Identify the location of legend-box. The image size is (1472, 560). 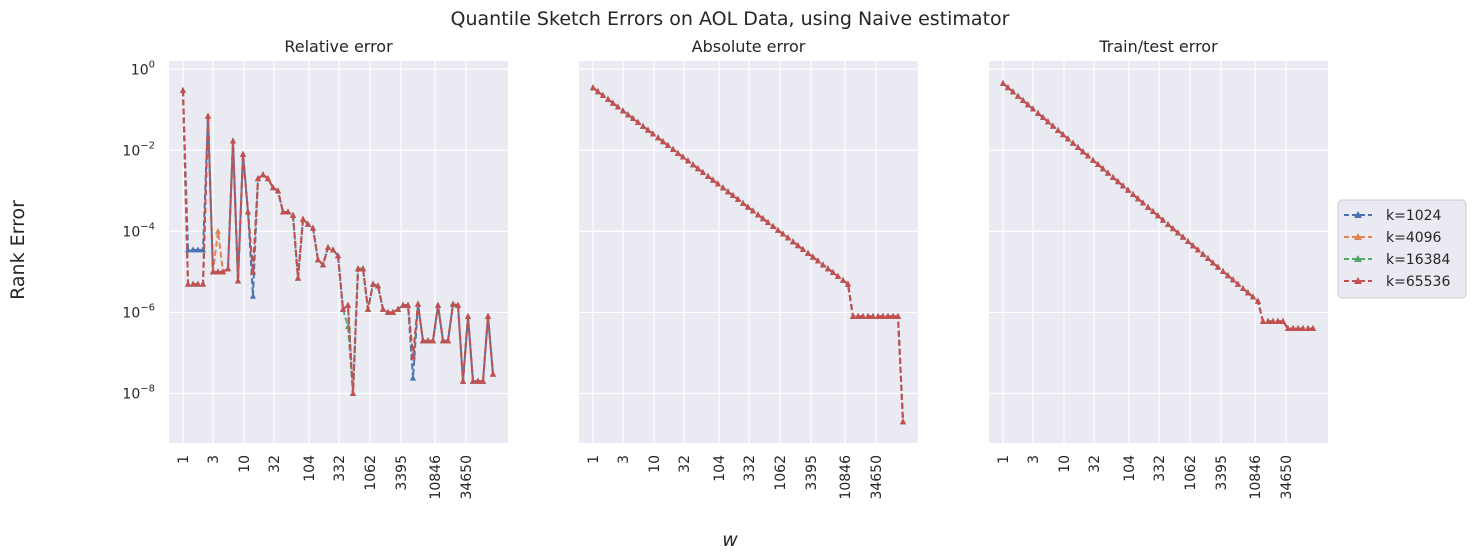
(1402, 249).